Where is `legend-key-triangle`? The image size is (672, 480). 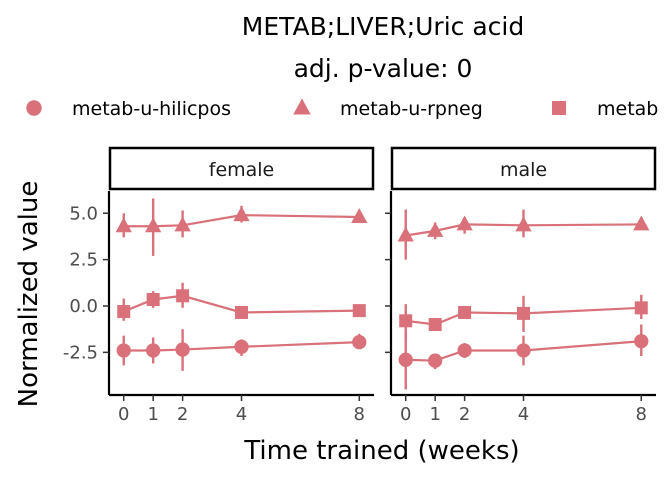 legend-key-triangle is located at coordinates (302, 106).